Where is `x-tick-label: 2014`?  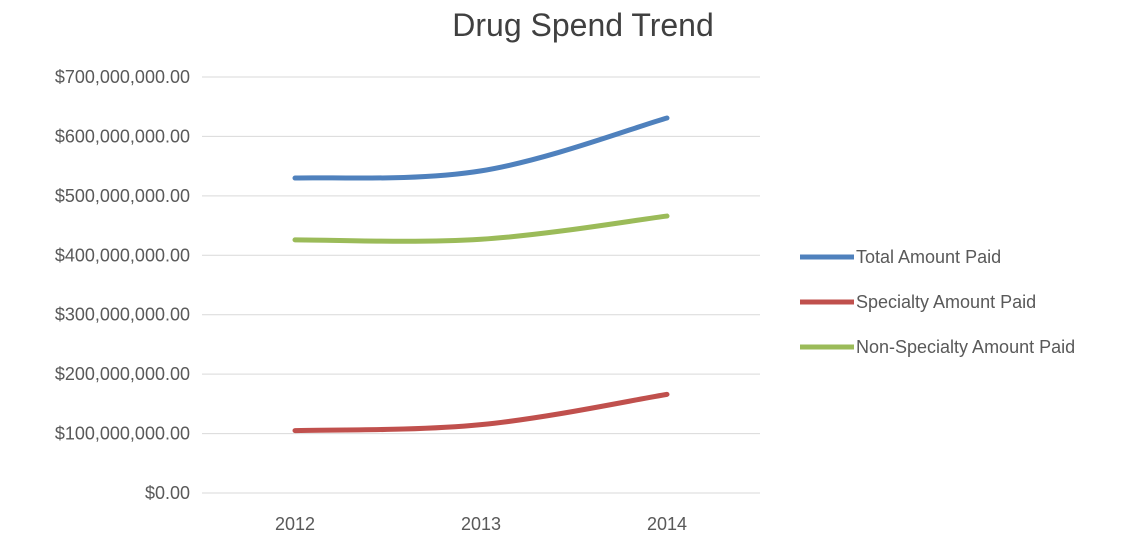 x-tick-label: 2014 is located at coordinates (667, 524).